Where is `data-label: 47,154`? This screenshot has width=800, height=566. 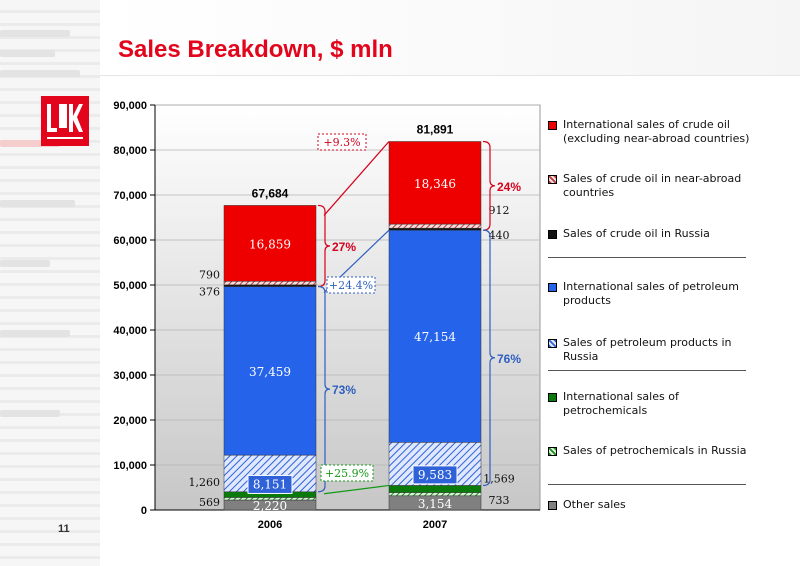
data-label: 47,154 is located at coordinates (435, 337).